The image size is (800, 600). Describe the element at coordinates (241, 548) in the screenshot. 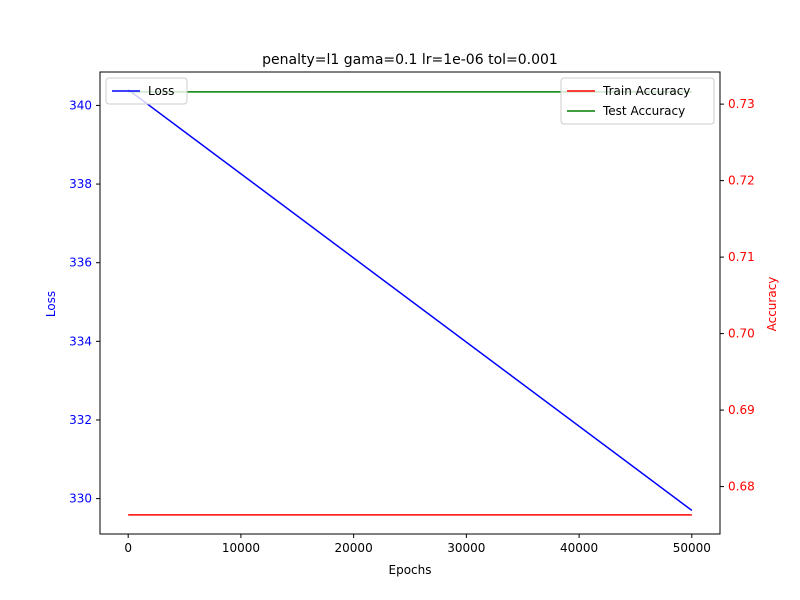

I see `x-tick-label: 10000` at that location.